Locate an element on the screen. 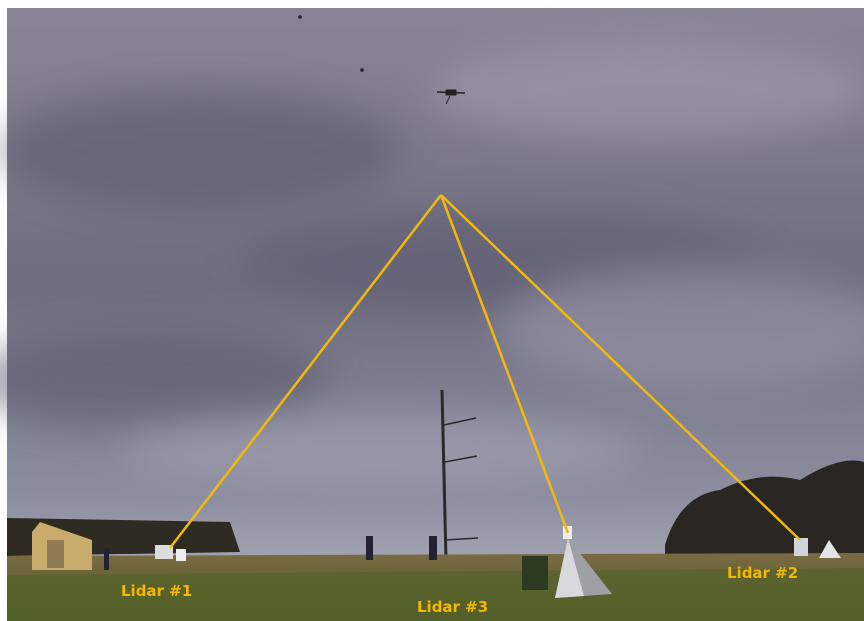 This screenshot has height=621, width=864. label: Lidar #1 is located at coordinates (156, 591).